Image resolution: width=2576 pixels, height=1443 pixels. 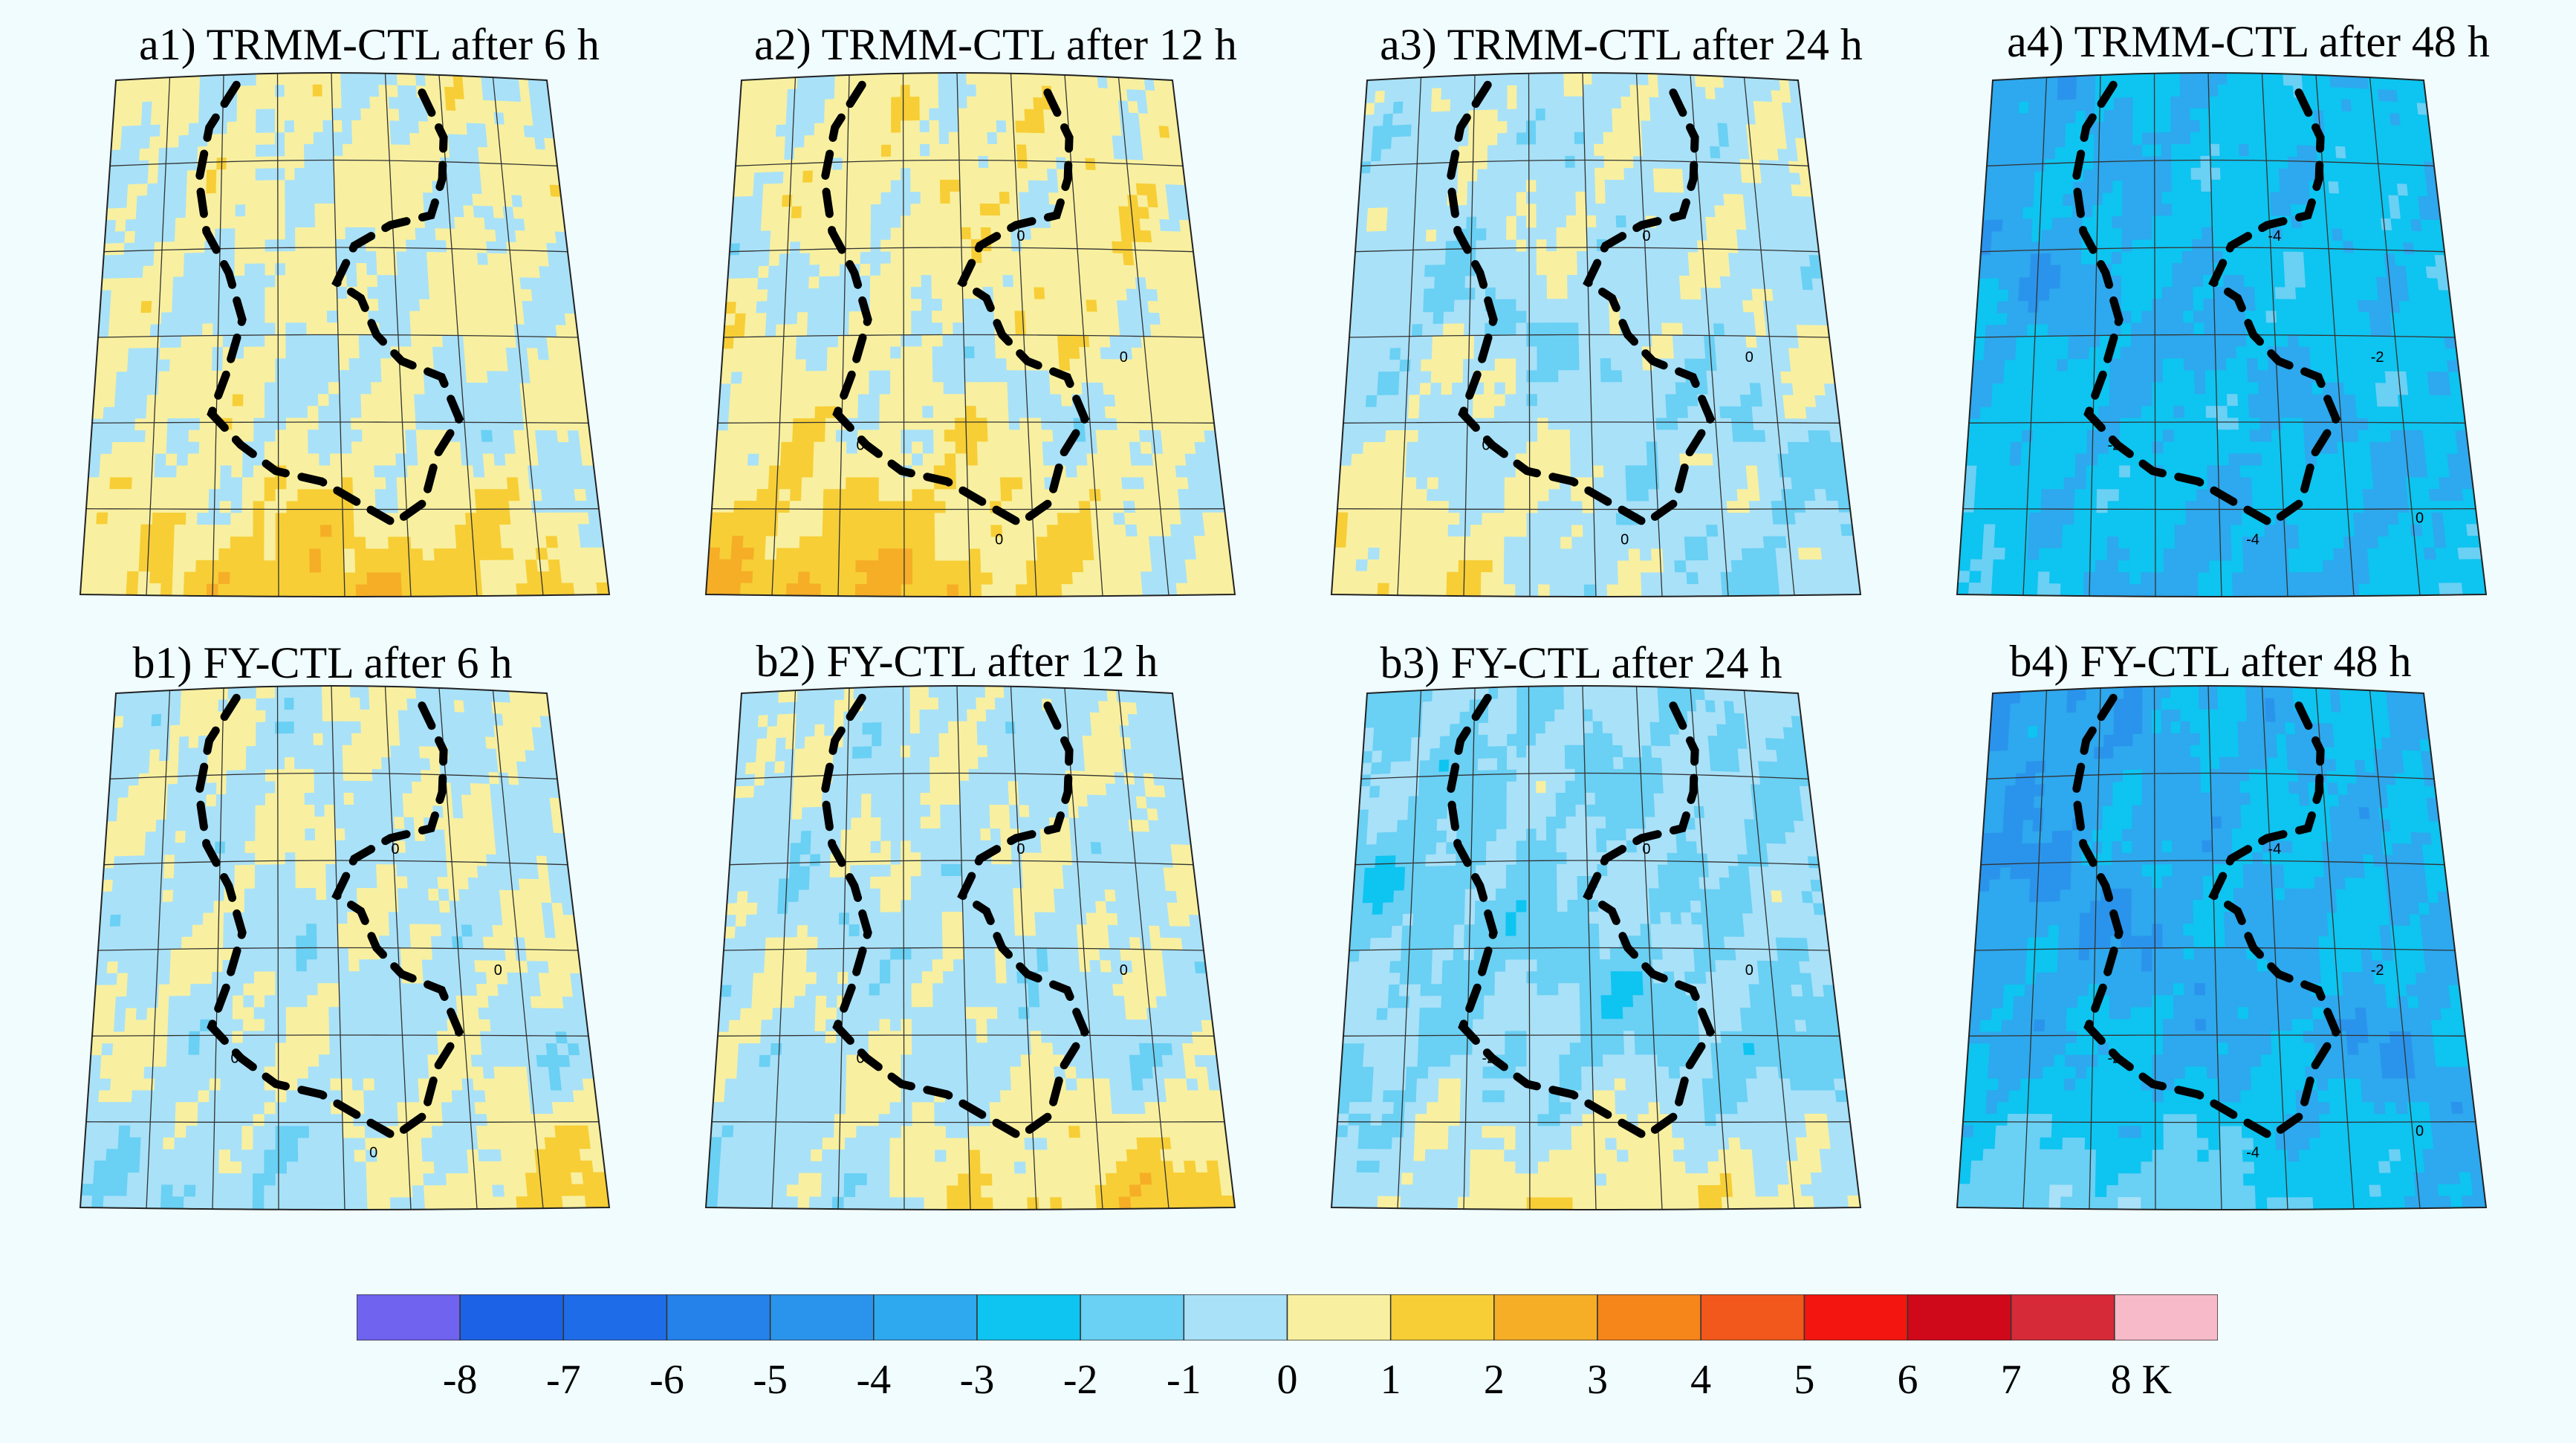 I want to click on panel-title-a2: a2) TRMM-CTL after 12 h, so click(x=995, y=44).